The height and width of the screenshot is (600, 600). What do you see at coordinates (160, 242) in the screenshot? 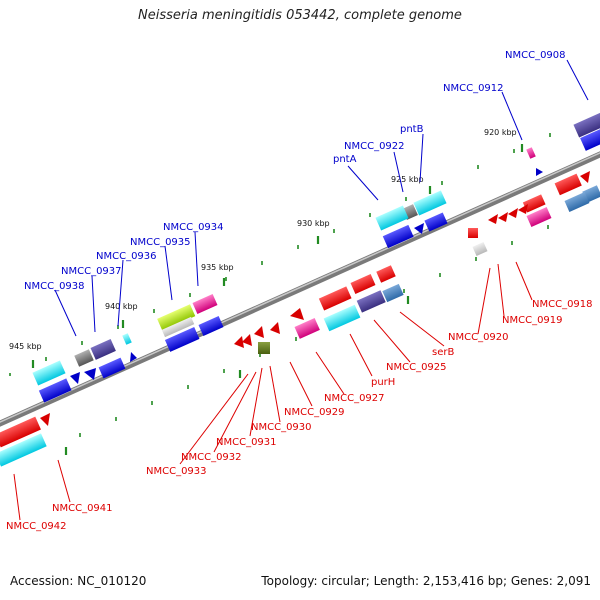
I see `label-nmcc-0935: NMCC_0935` at bounding box center [160, 242].